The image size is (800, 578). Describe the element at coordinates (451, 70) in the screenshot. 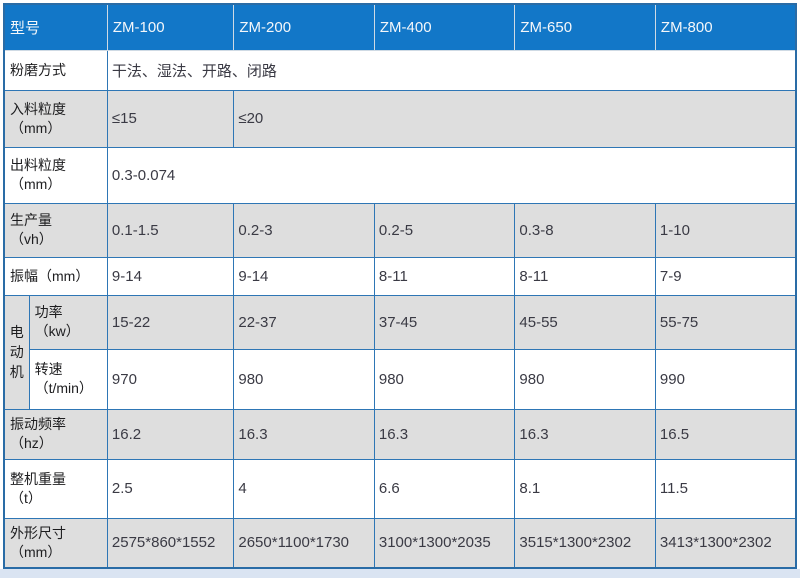

I see `grinding-value-cell: 干法、湿法、开路、闭路` at that location.